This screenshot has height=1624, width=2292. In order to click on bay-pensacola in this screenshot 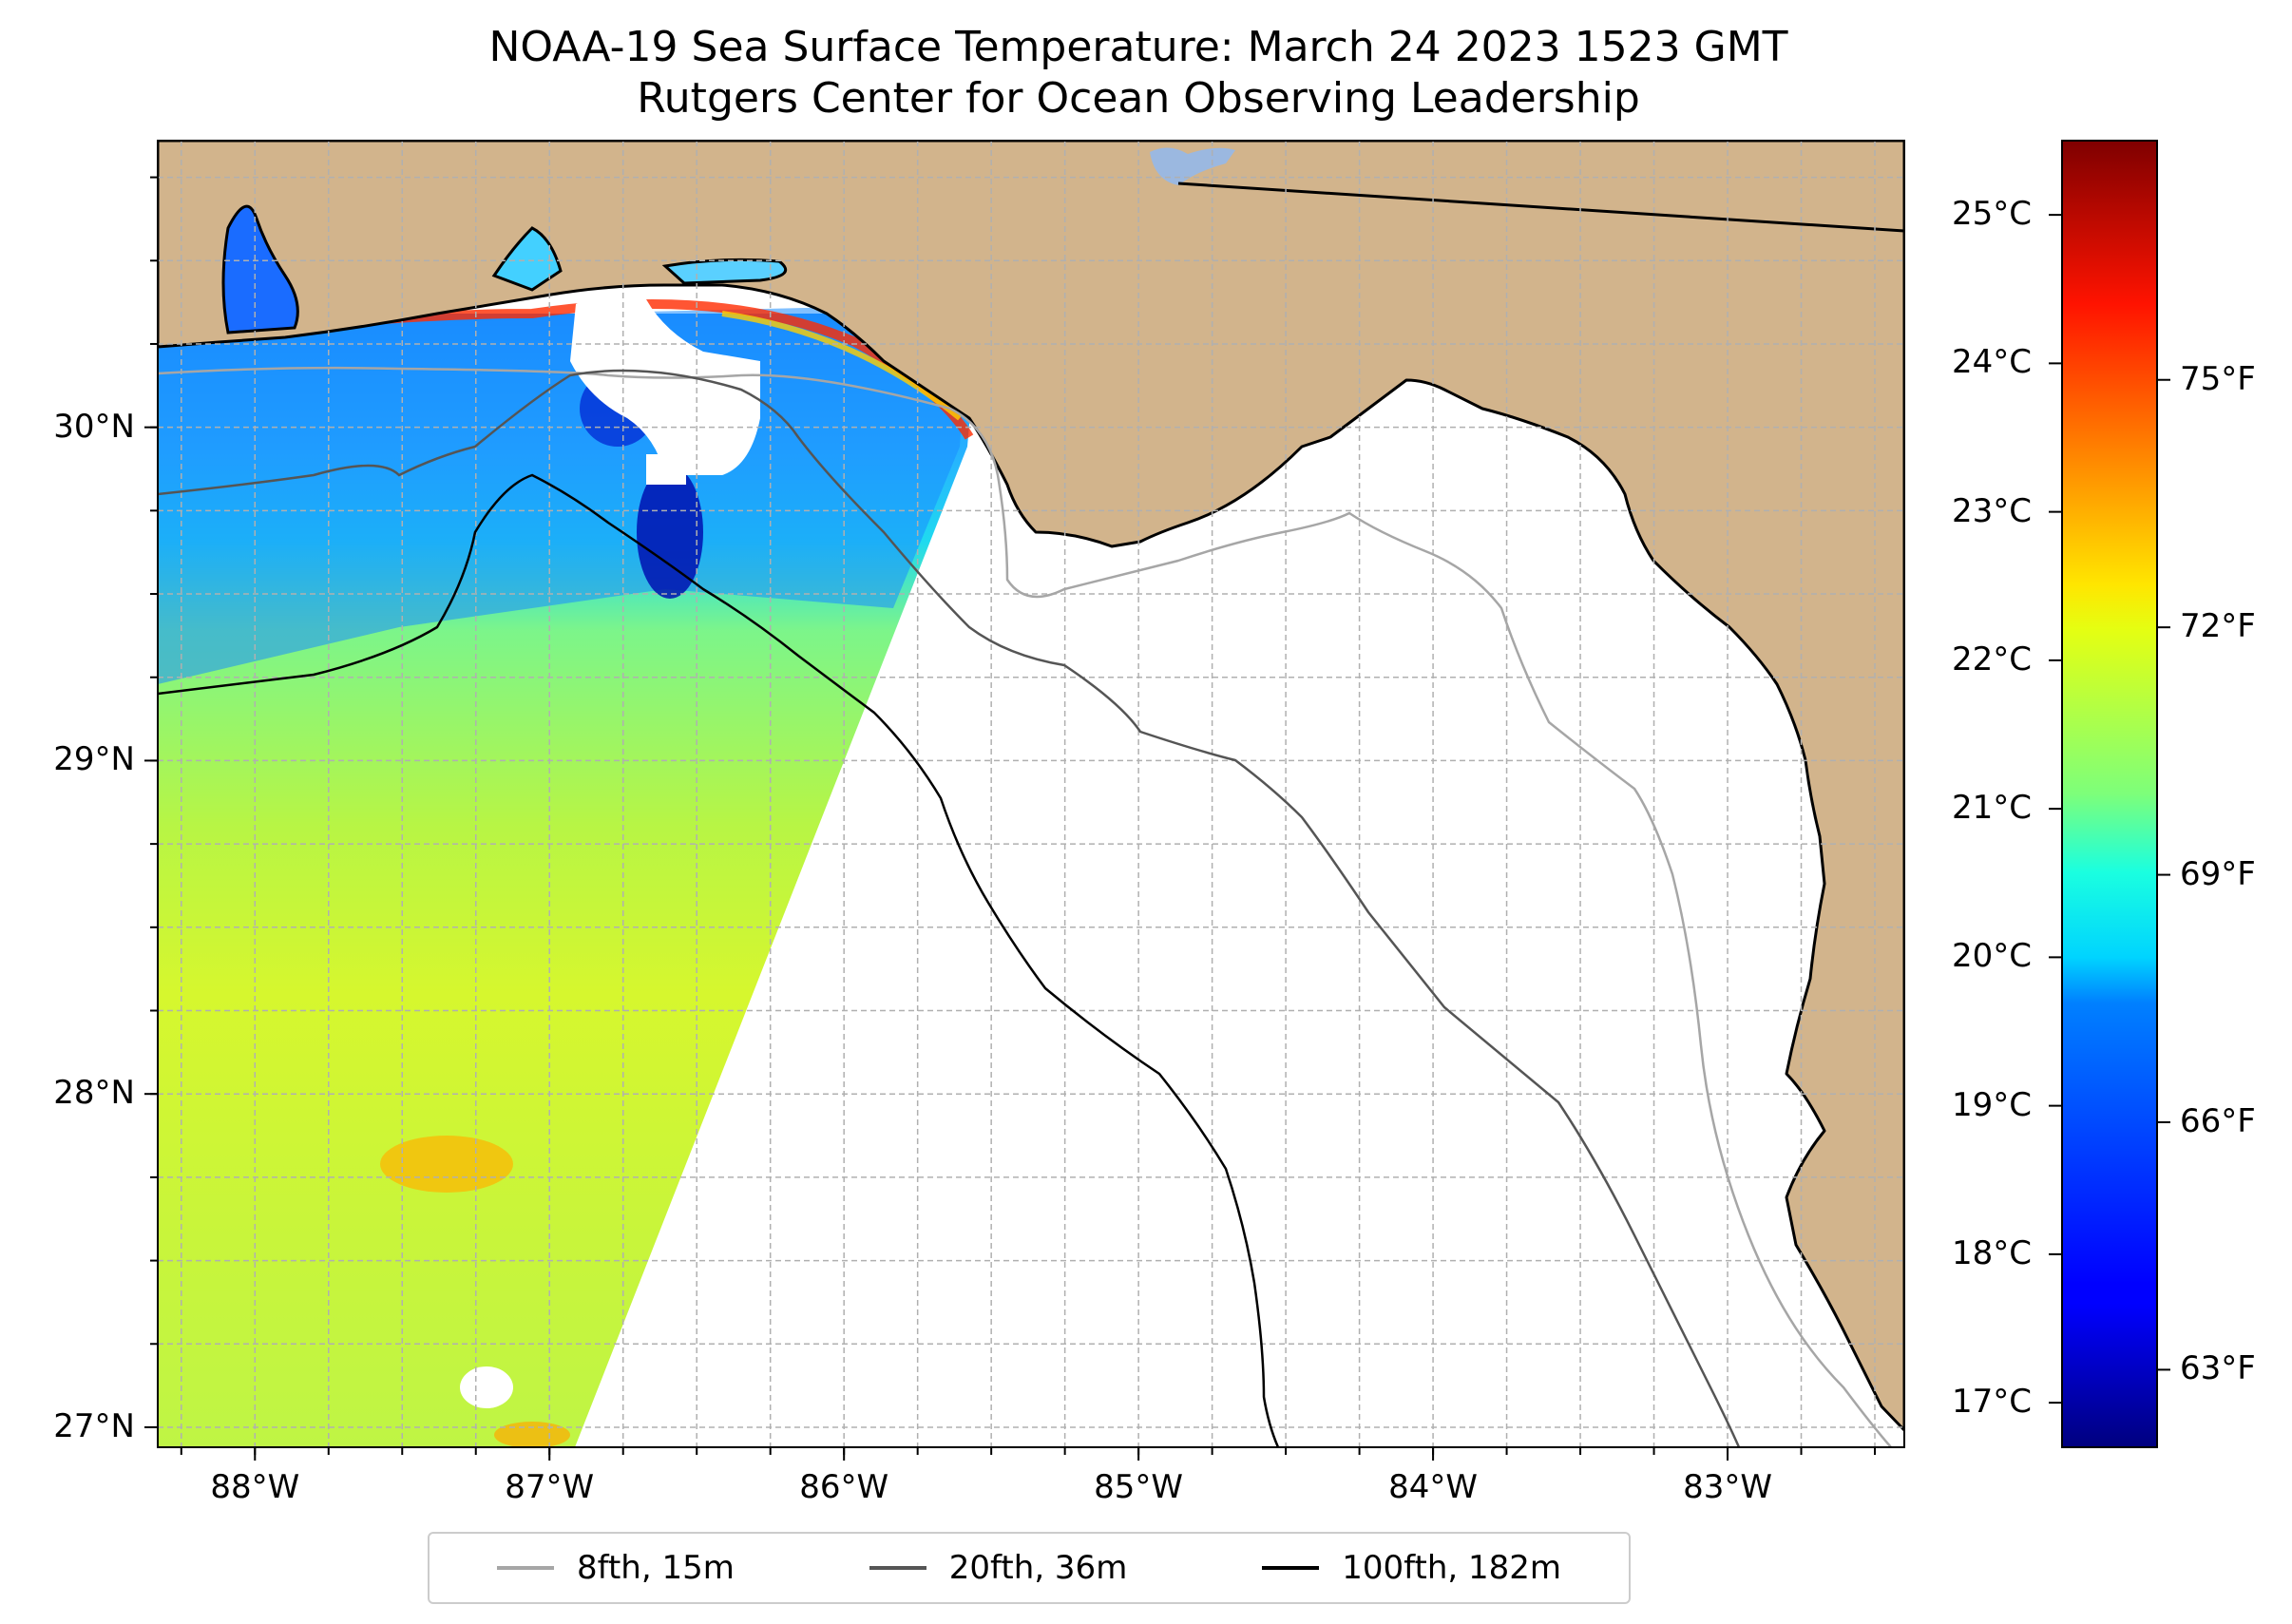, I will do `click(527, 259)`.